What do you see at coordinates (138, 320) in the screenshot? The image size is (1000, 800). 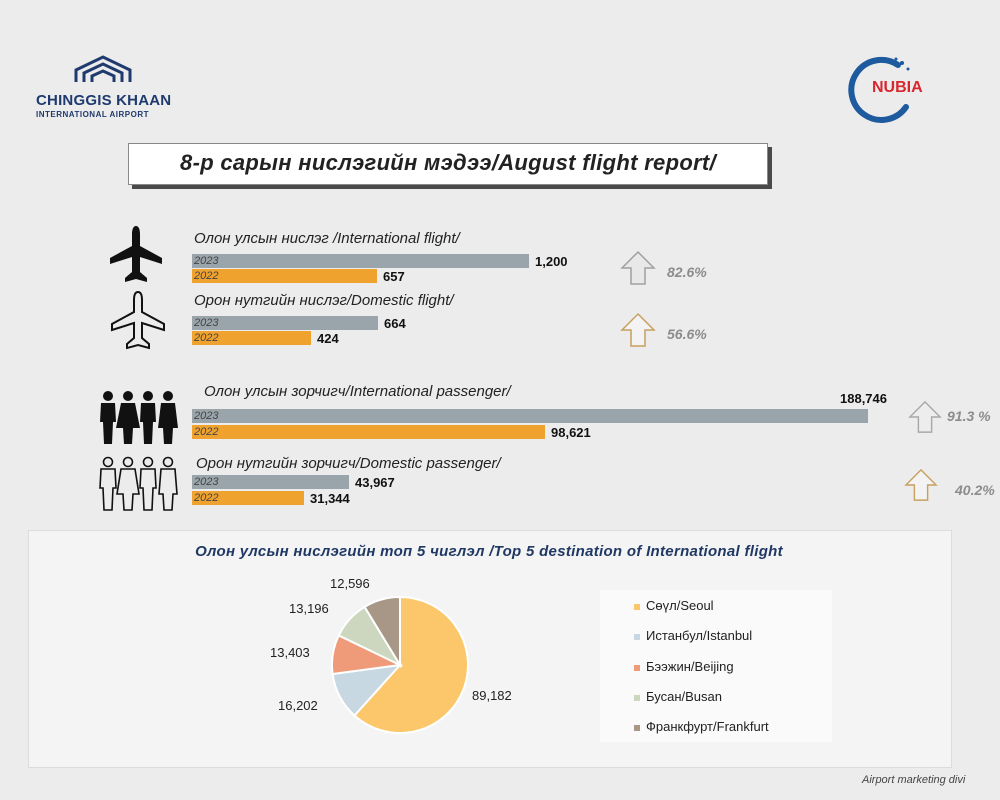 I see `airplane-outline-icon` at bounding box center [138, 320].